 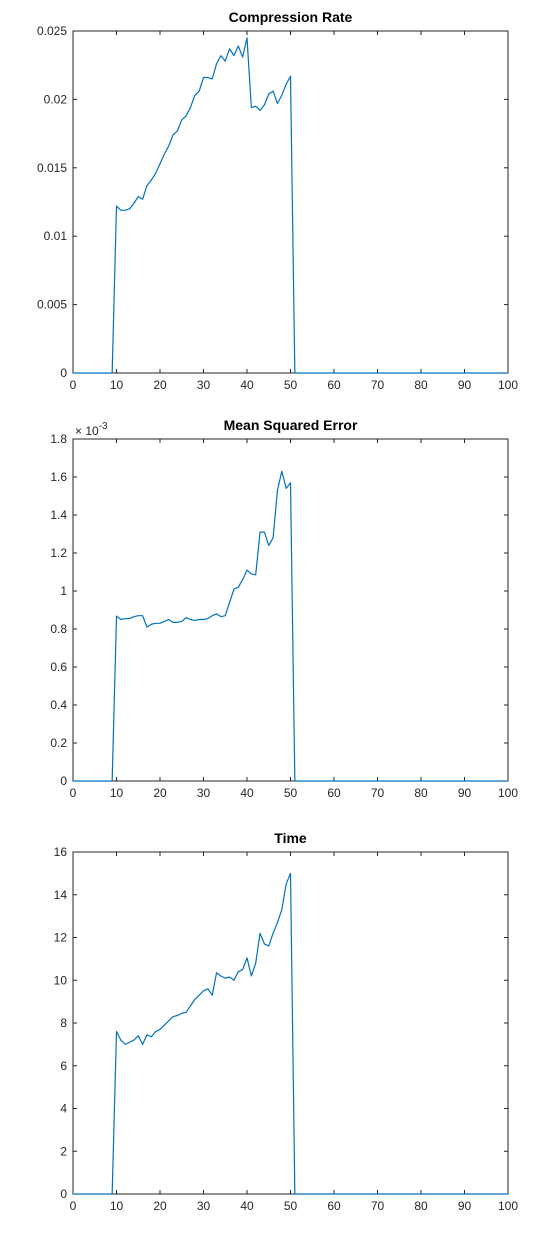 I want to click on y-tick-label: 1.6, so click(x=58, y=477).